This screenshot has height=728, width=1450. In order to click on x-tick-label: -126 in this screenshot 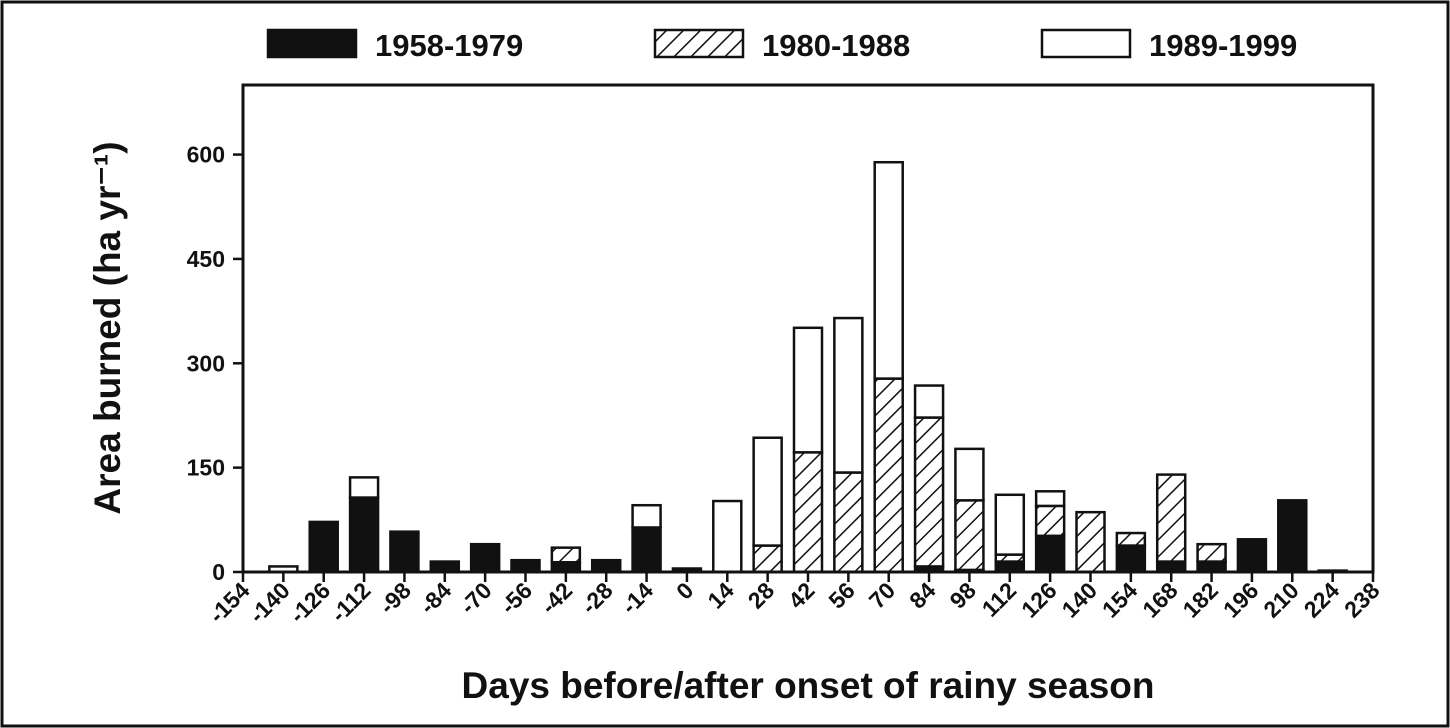, I will do `click(309, 602)`.